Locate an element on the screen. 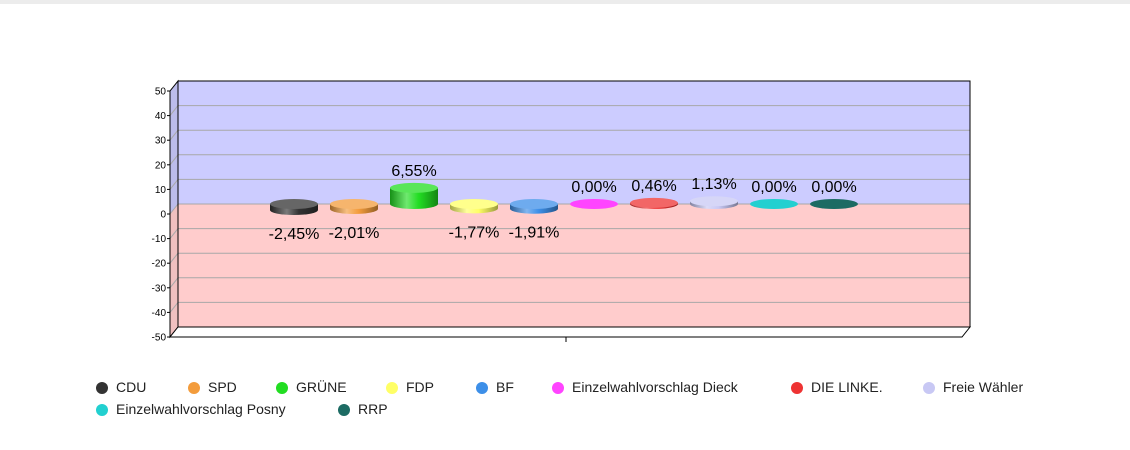 The image size is (1130, 450). legend-label: FDP is located at coordinates (420, 387).